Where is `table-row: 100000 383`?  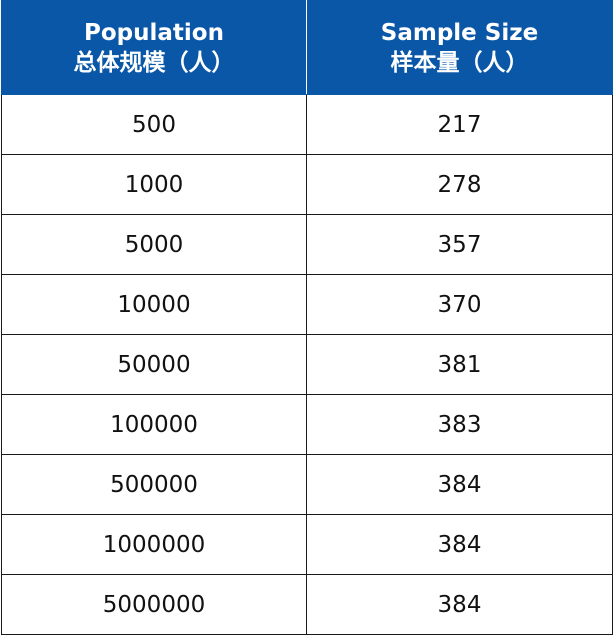 table-row: 100000 383 is located at coordinates (307, 424).